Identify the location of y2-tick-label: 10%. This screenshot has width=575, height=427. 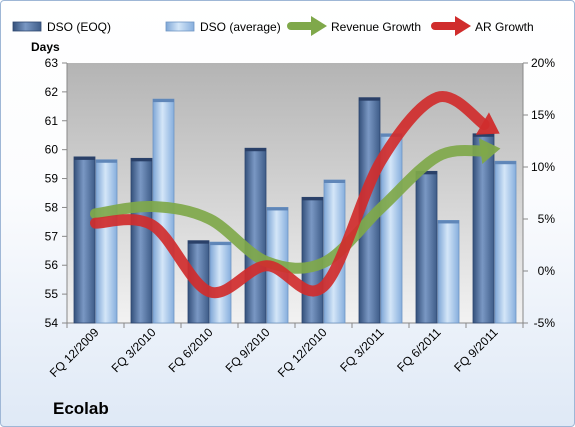
(543, 167).